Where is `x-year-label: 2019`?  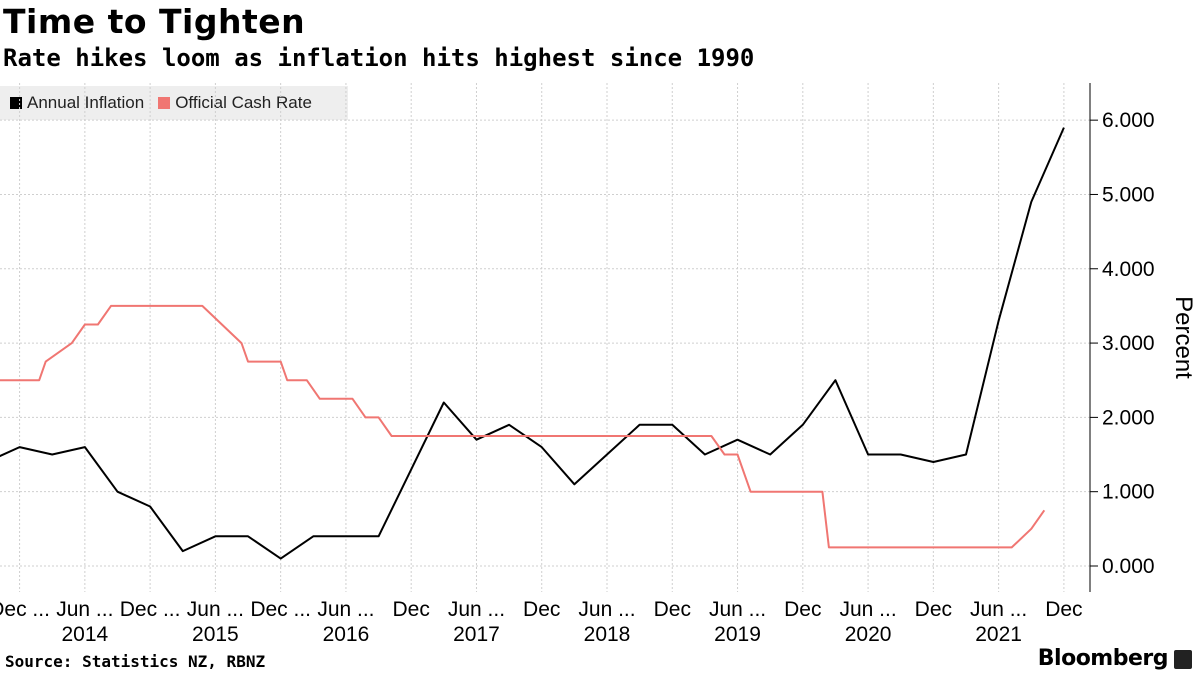
x-year-label: 2019 is located at coordinates (737, 634).